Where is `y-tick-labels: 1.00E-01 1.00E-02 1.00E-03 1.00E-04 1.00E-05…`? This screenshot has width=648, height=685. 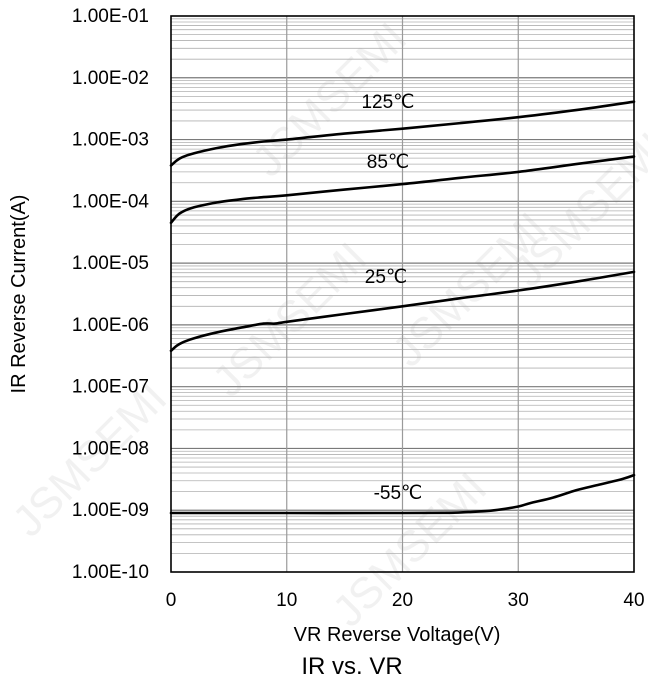
y-tick-labels: 1.00E-01 1.00E-02 1.00E-03 1.00E-04 1.00E-05… is located at coordinates (111, 294).